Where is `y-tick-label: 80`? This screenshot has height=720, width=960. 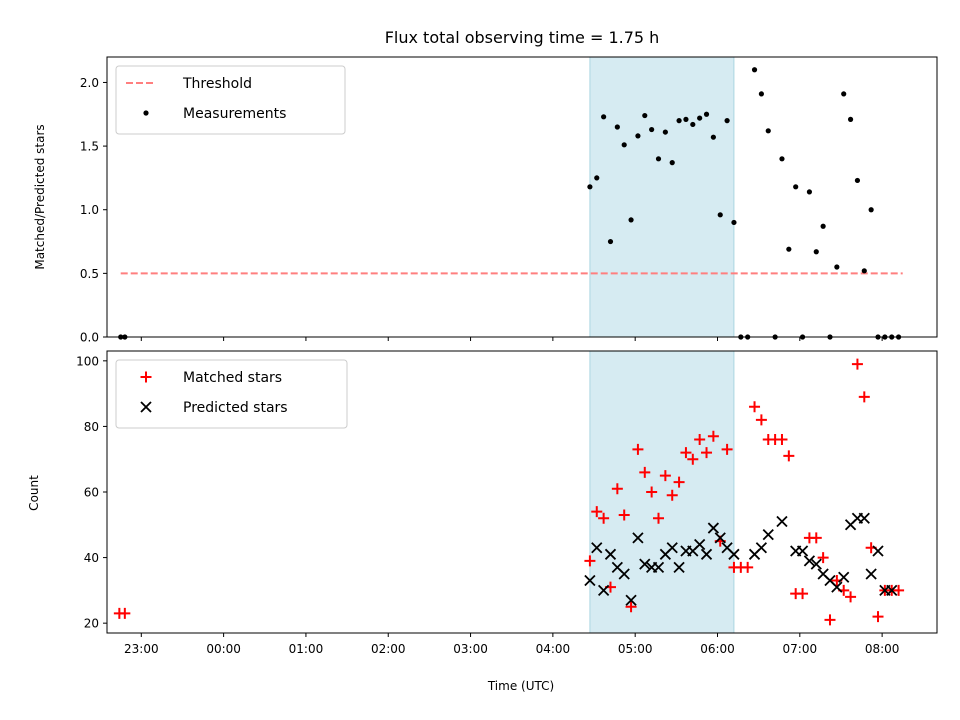 y-tick-label: 80 is located at coordinates (91, 427).